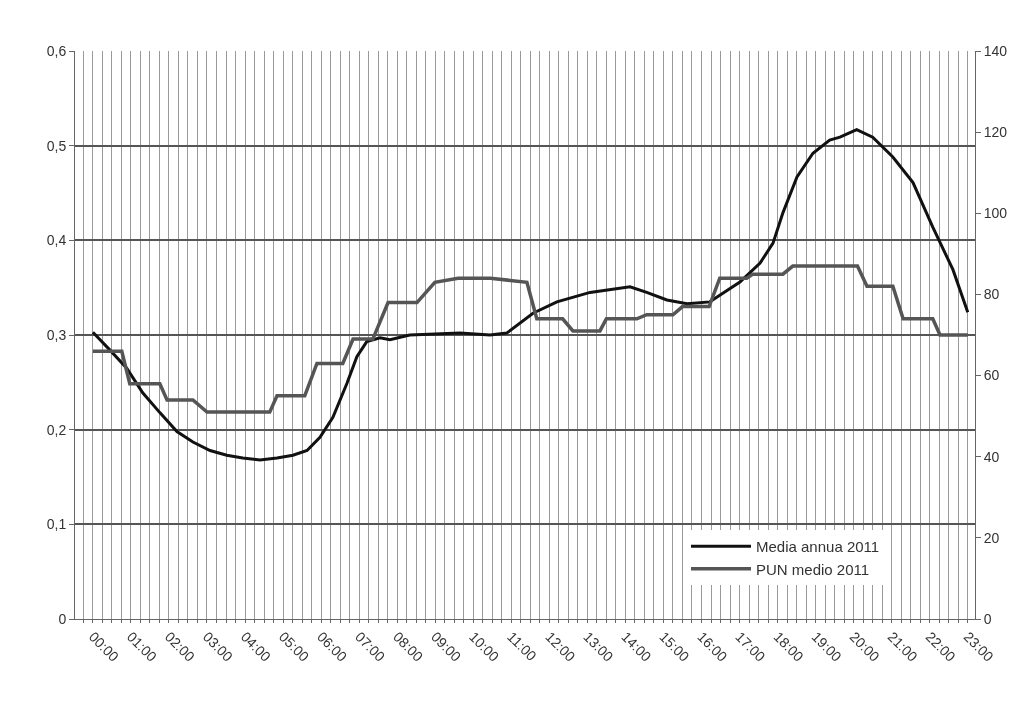 The width and height of the screenshot is (1034, 705). Describe the element at coordinates (991, 537) in the screenshot. I see `y2-tick-label: 20` at that location.